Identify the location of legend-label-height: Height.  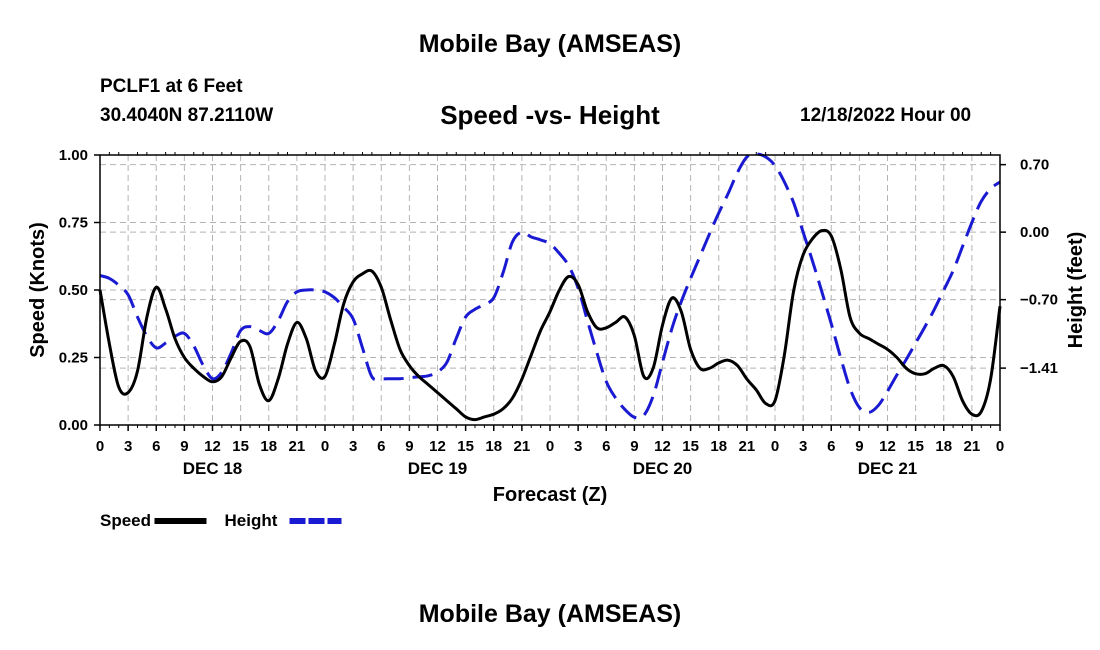
(251, 520).